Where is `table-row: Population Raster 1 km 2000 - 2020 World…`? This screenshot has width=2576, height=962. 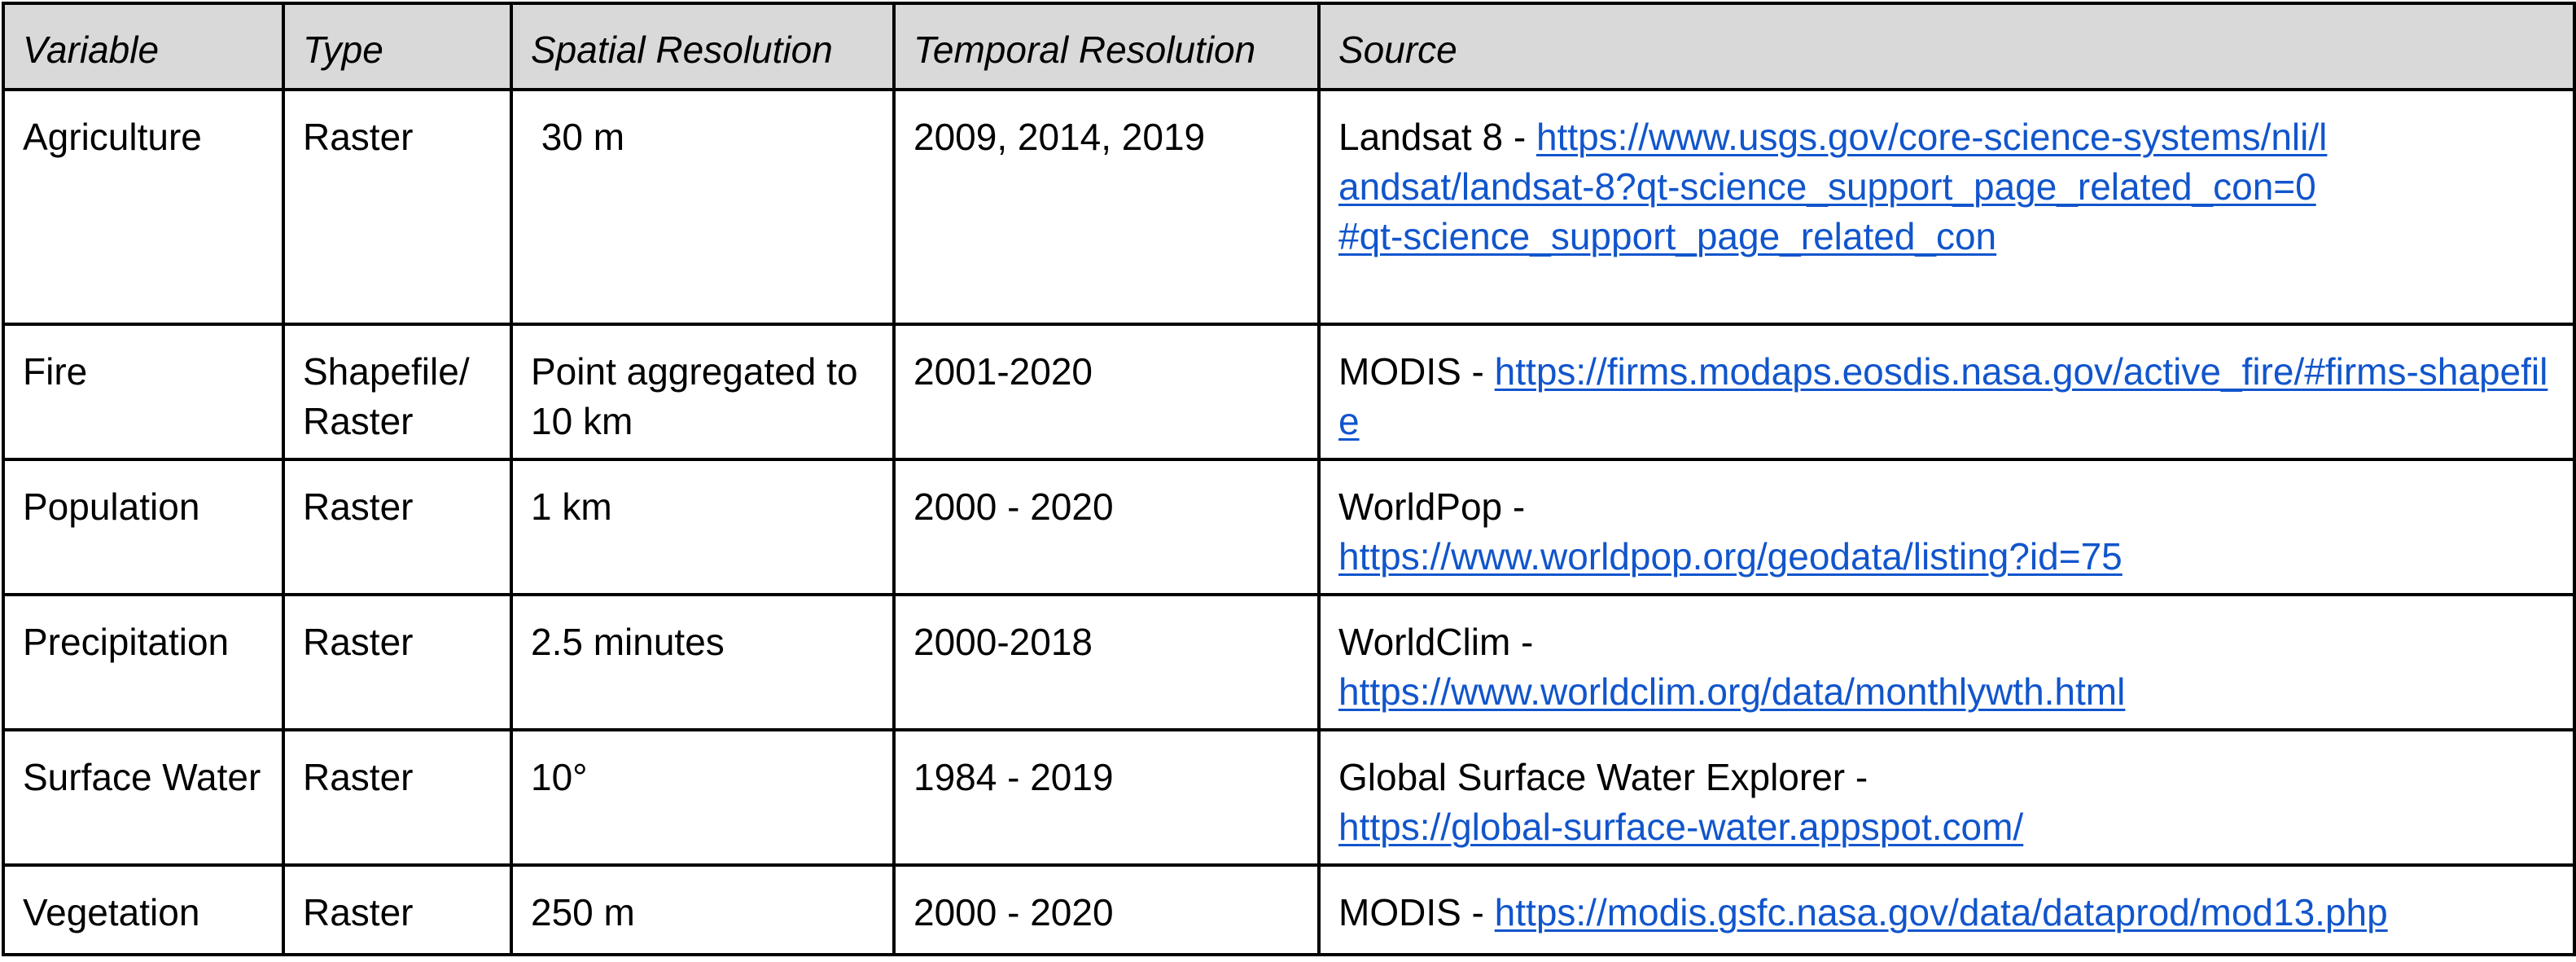 table-row: Population Raster 1 km 2000 - 2020 World… is located at coordinates (1289, 527).